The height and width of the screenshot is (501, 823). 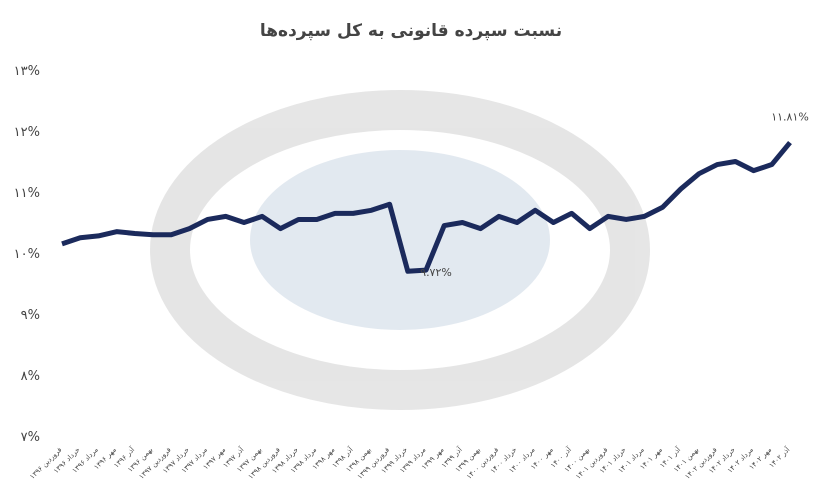 I want to click on y-tick-label: ۱۱%, so click(x=27, y=193).